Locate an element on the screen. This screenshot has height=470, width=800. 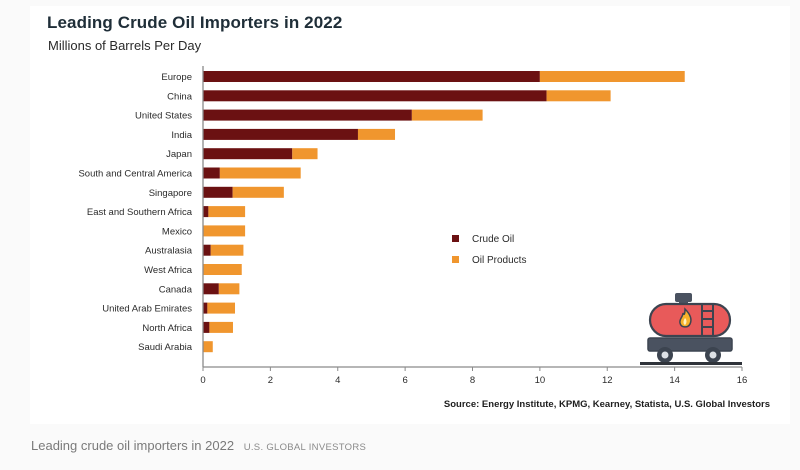
category-label: India is located at coordinates (181, 135).